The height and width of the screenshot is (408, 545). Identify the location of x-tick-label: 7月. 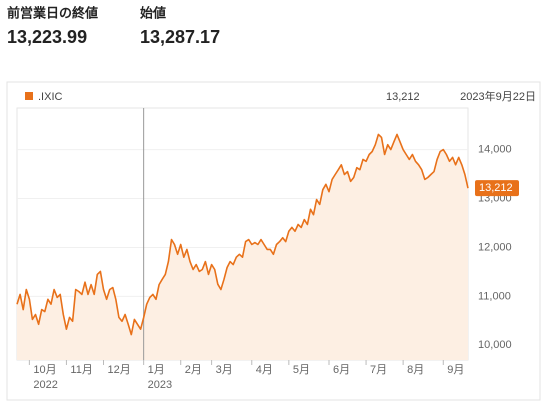
(378, 370).